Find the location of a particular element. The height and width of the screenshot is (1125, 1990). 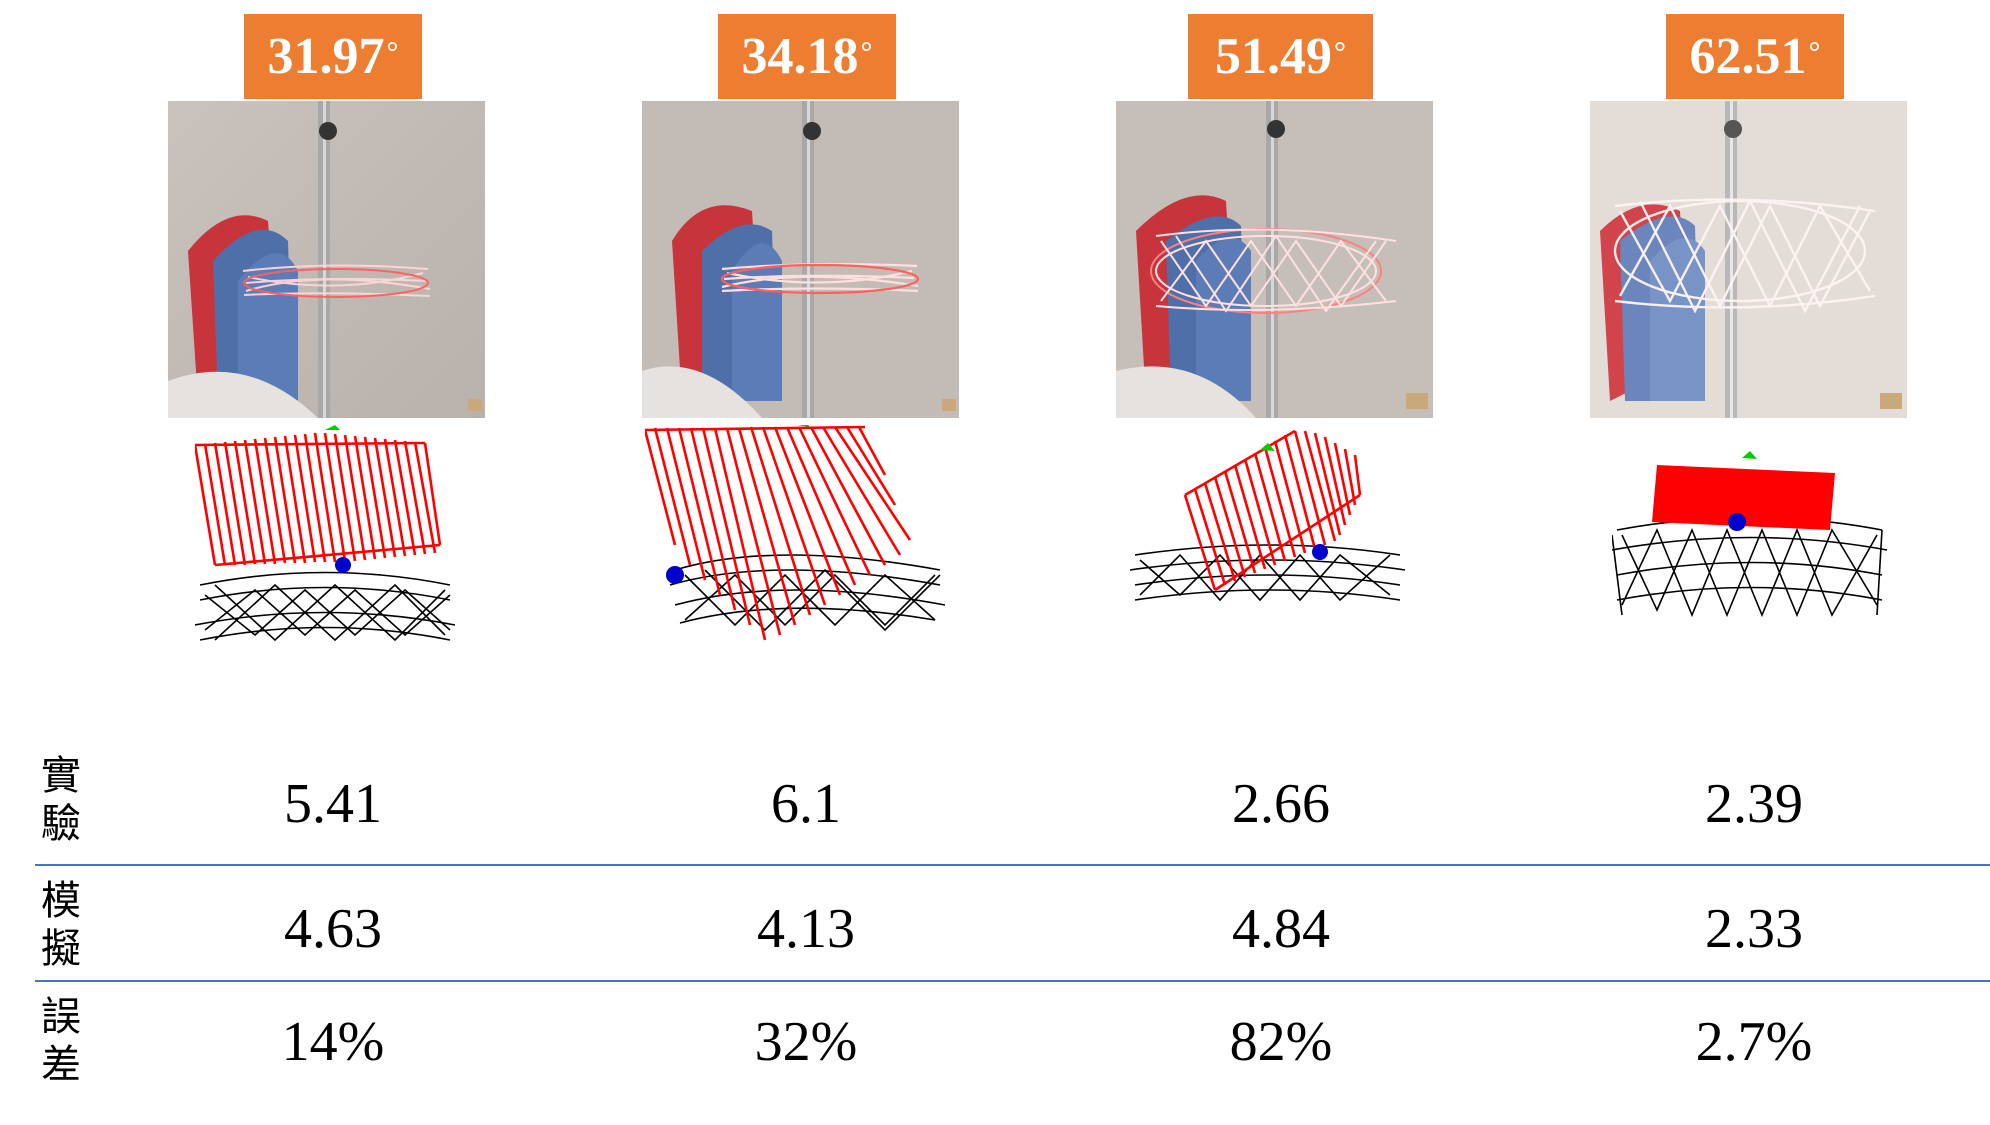

angle-value-1: 31.97 is located at coordinates (326, 56).